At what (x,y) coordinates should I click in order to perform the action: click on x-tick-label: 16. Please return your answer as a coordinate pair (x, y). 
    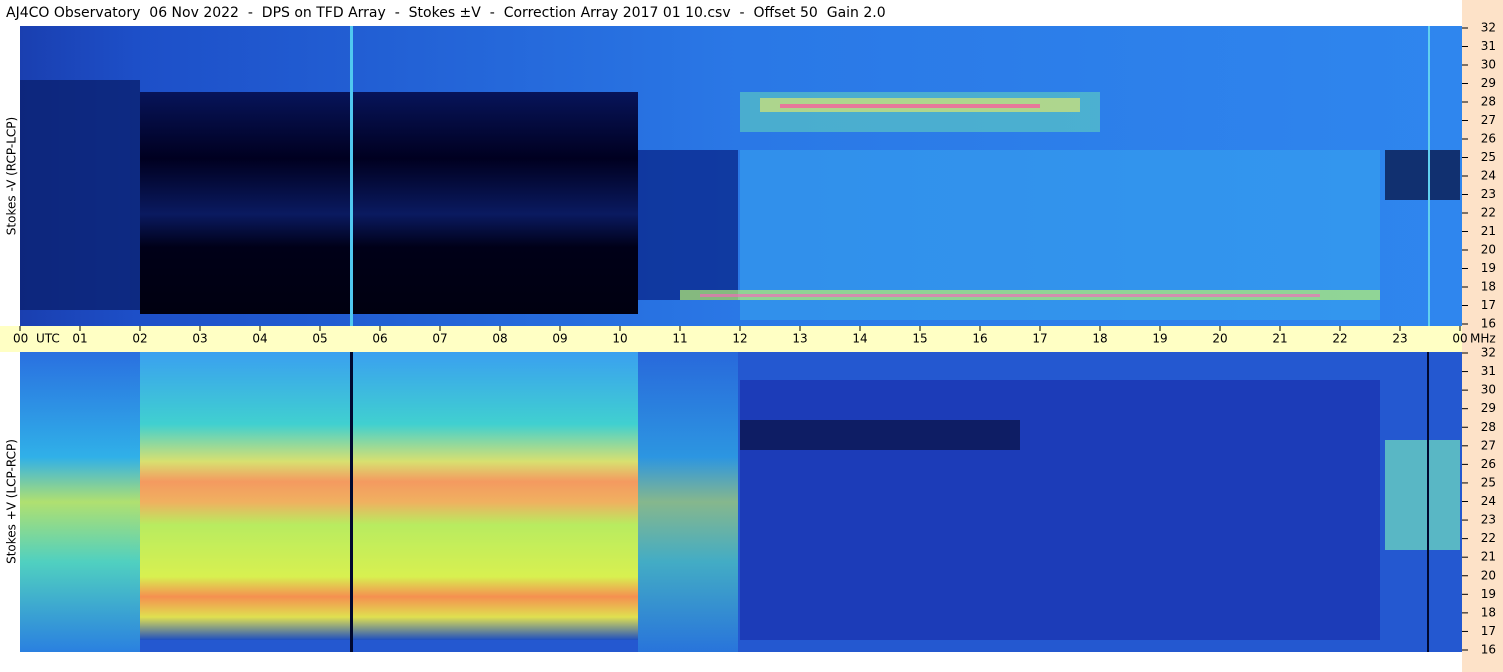
    Looking at the image, I should click on (979, 339).